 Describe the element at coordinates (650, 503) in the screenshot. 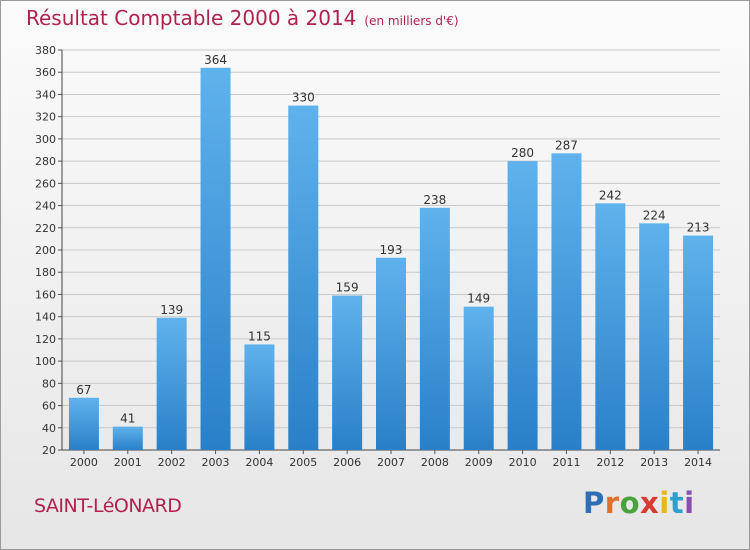

I see `logo-letter: x` at that location.